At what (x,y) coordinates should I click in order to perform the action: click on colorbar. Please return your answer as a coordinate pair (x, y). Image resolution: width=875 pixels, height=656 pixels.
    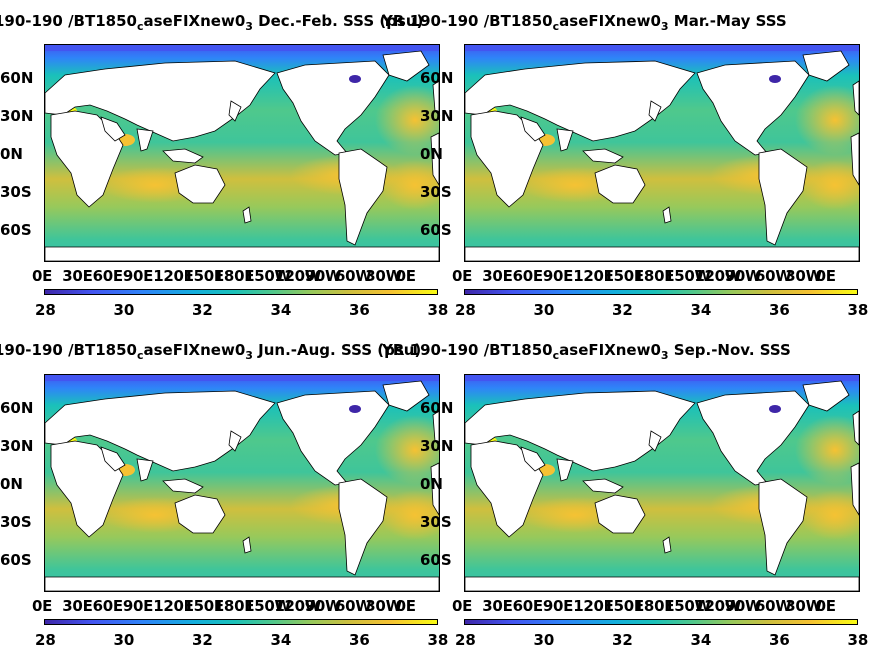
    Looking at the image, I should click on (661, 292).